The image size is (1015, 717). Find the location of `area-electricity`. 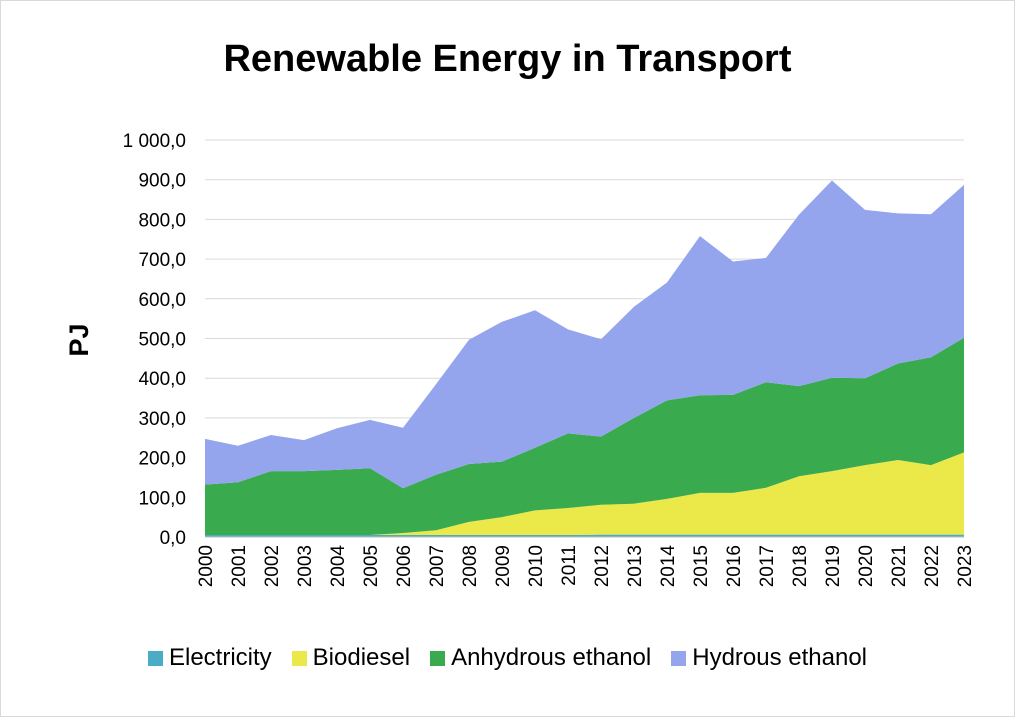

area-electricity is located at coordinates (584, 535).